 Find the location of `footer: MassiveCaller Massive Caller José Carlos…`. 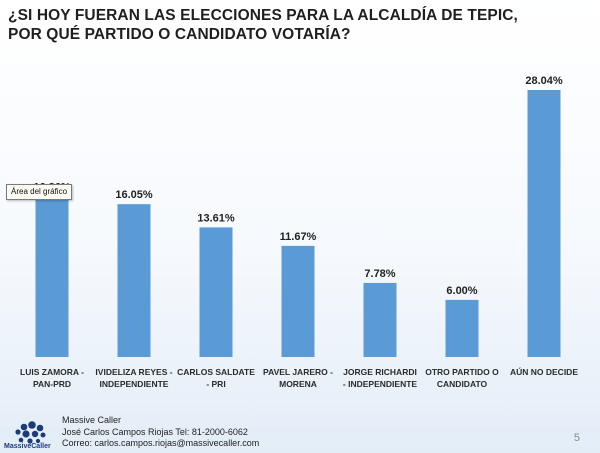

footer: MassiveCaller Massive Caller José Carlos… is located at coordinates (300, 431).